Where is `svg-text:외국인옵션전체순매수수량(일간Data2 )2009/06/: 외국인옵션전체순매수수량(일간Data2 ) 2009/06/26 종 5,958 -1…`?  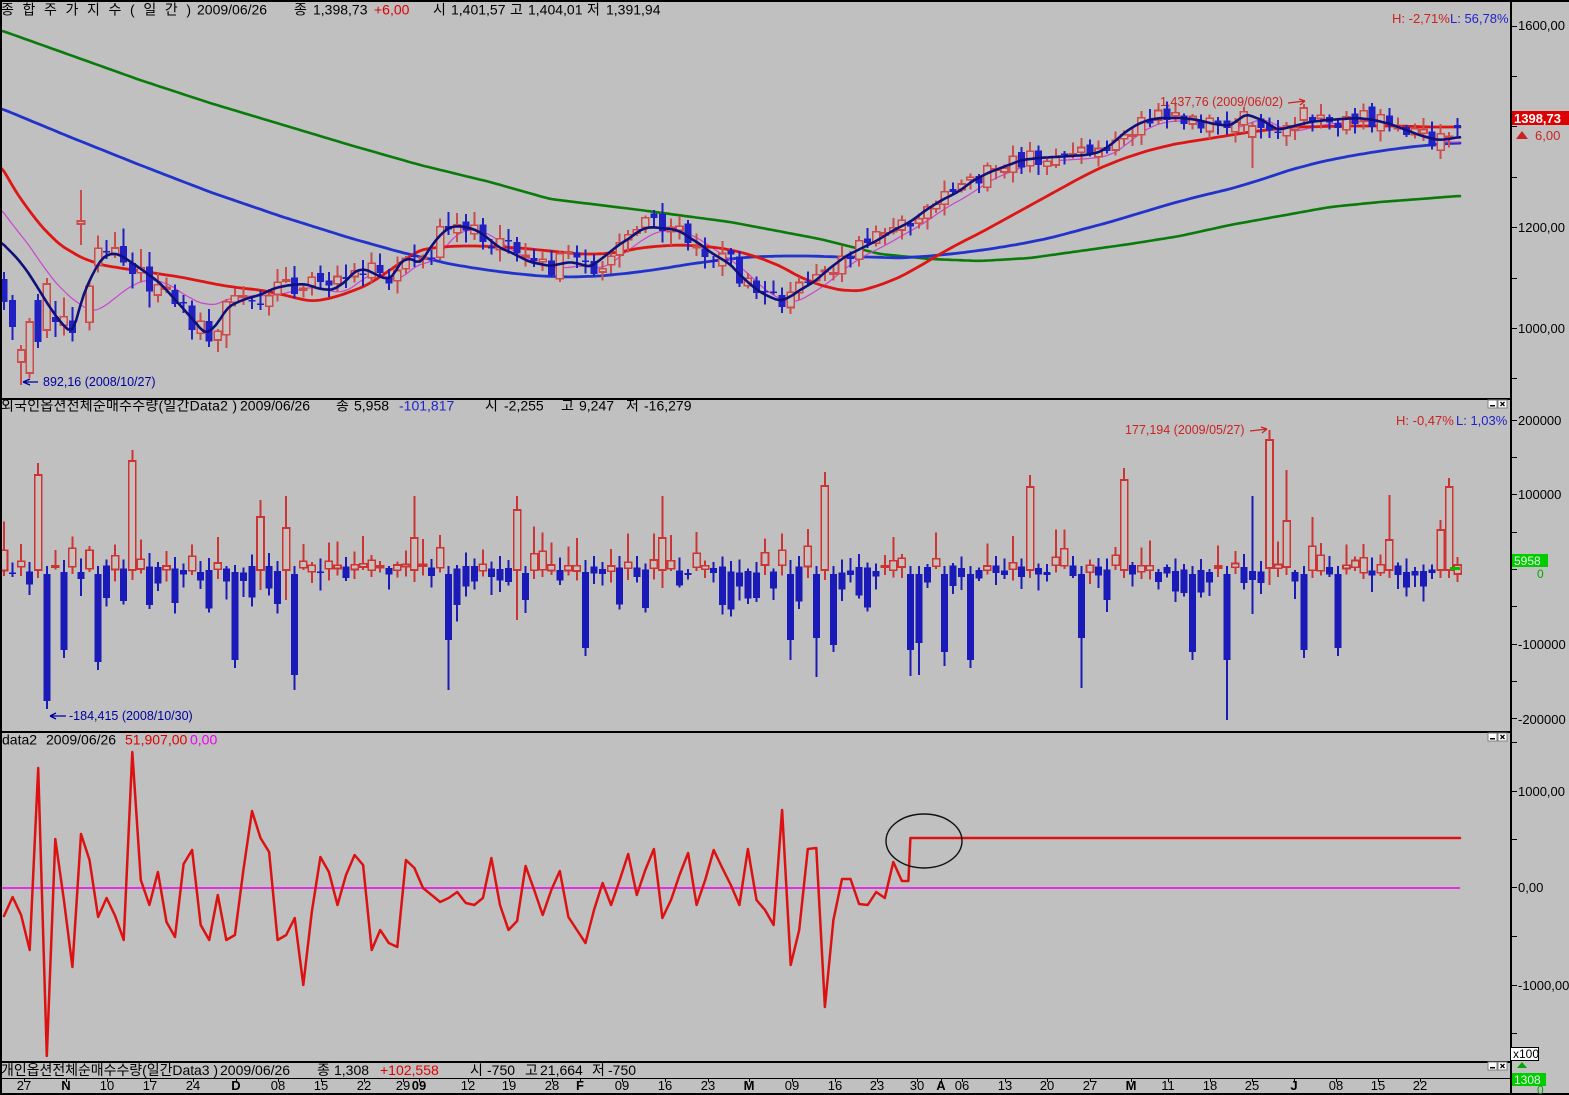
svg-text:외국인옵션전체순매수수량(일간Data2 )2009/06/: 외국인옵션전체순매수수량(일간Data2 ) 2009/06/26 종 5,958 -1… is located at coordinates (346, 406).